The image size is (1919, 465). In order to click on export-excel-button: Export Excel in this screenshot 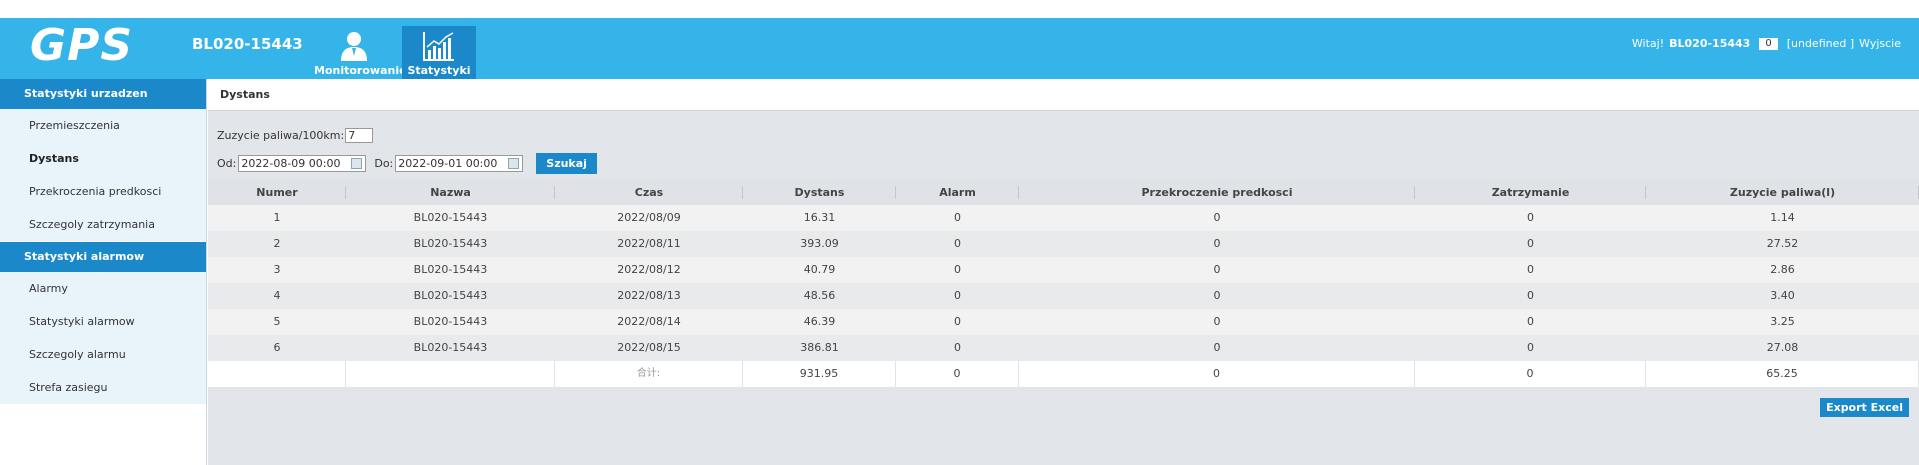, I will do `click(1864, 407)`.